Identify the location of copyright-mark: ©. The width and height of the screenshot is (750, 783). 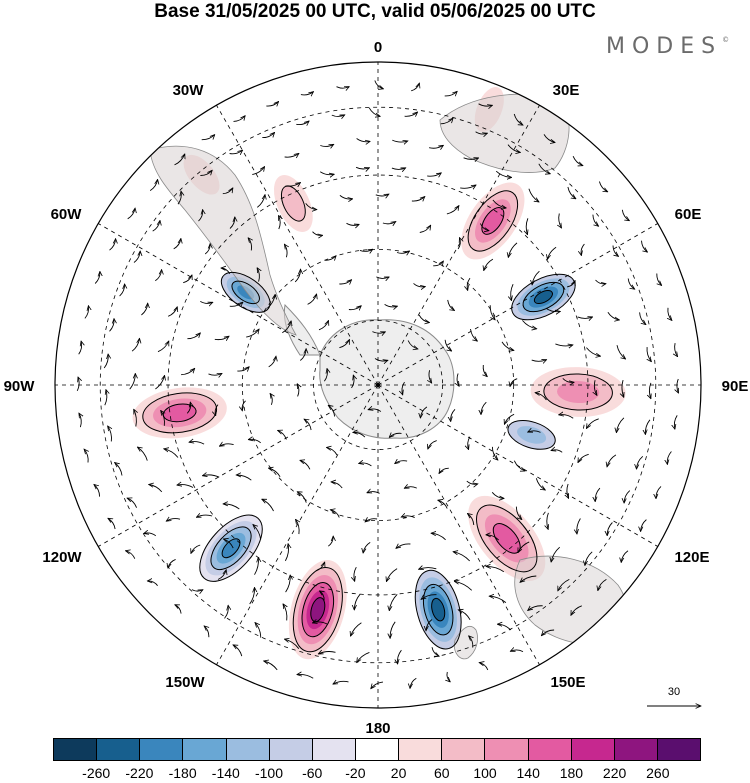
(726, 40).